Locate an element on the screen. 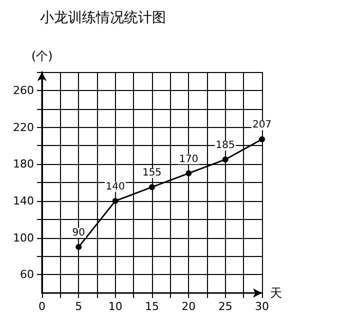 The image size is (352, 327). x-tick-label: 20 is located at coordinates (189, 306).